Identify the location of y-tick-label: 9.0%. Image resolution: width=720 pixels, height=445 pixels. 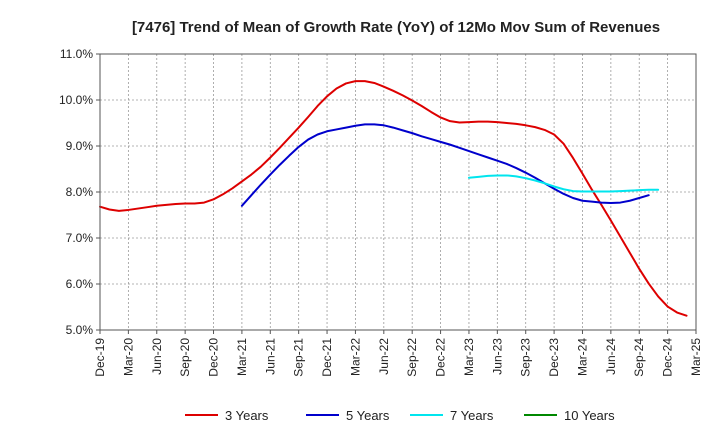
(80, 146).